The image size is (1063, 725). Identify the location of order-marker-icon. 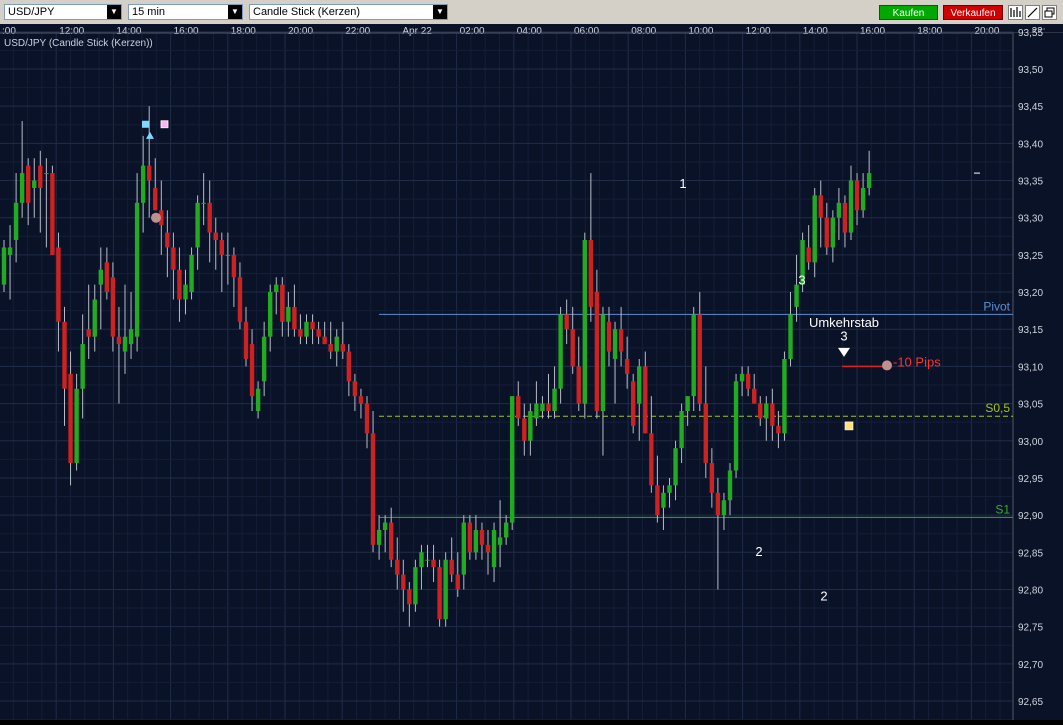
(849, 426).